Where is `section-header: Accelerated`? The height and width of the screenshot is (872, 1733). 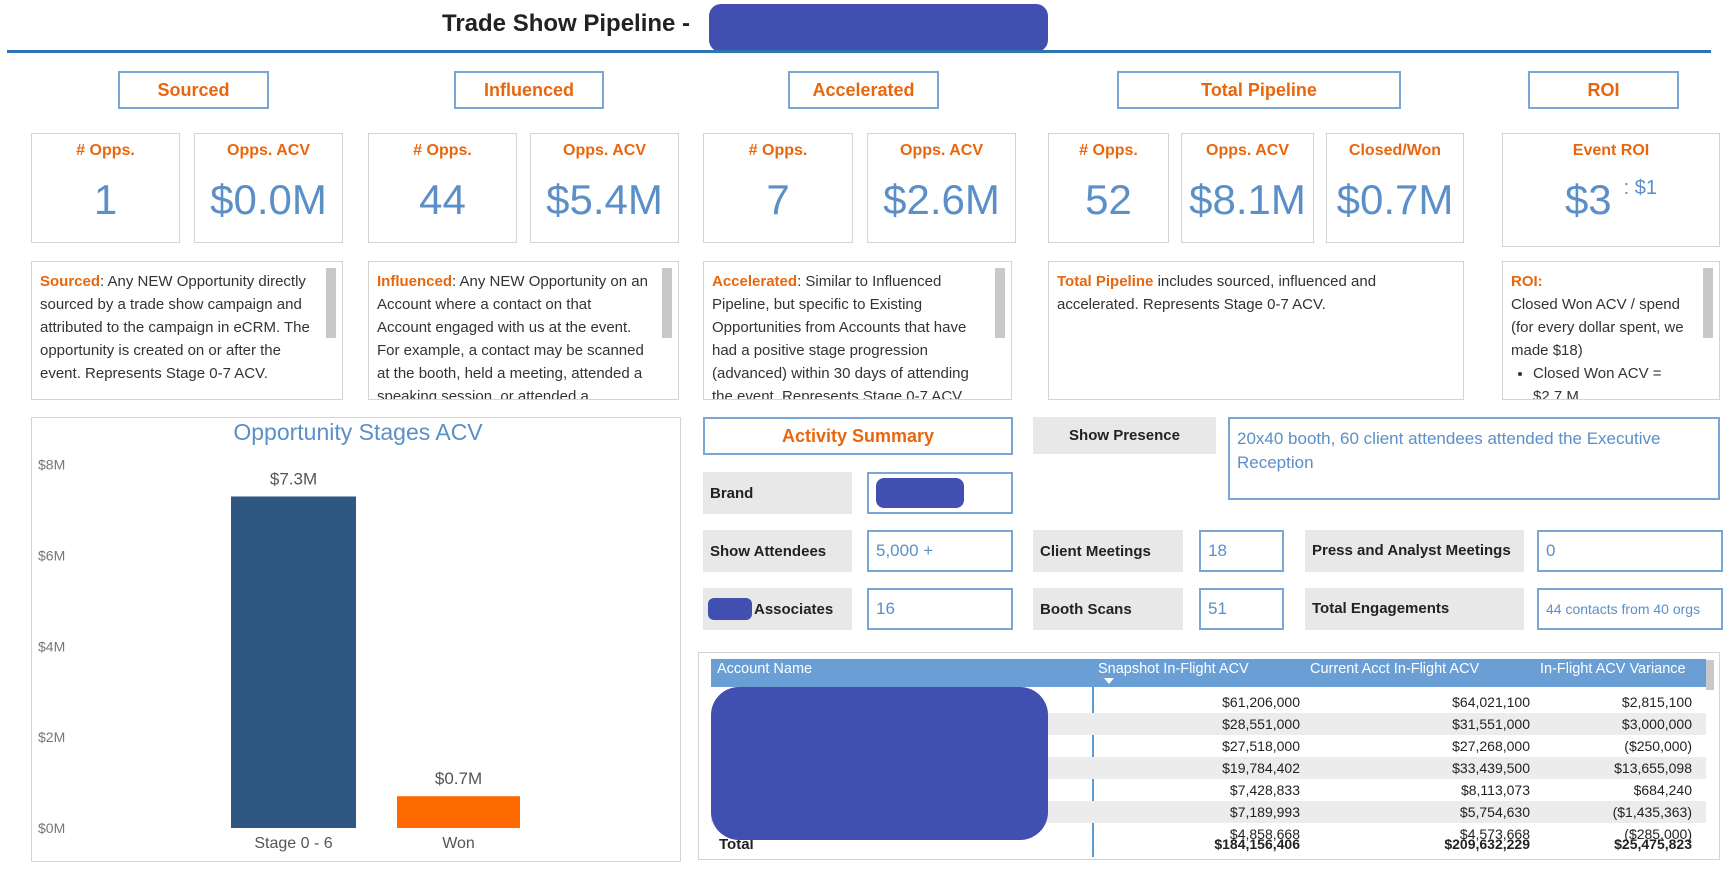 section-header: Accelerated is located at coordinates (863, 90).